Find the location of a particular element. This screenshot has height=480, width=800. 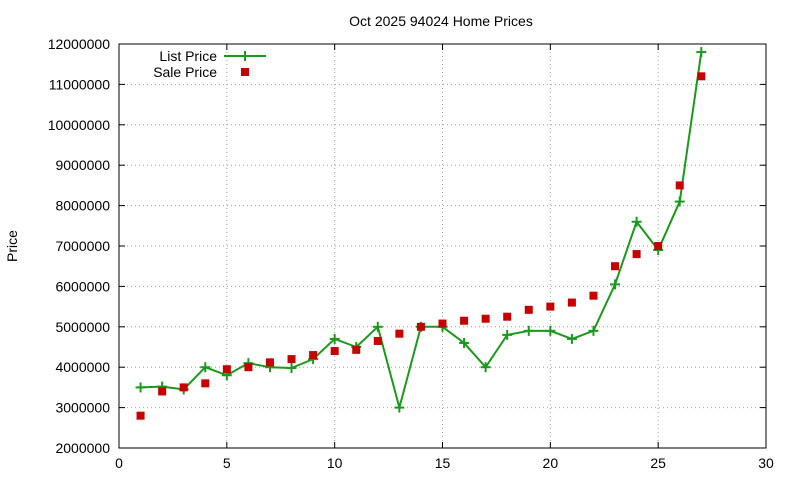

y-tick-label: 7000000 is located at coordinates (82, 246).